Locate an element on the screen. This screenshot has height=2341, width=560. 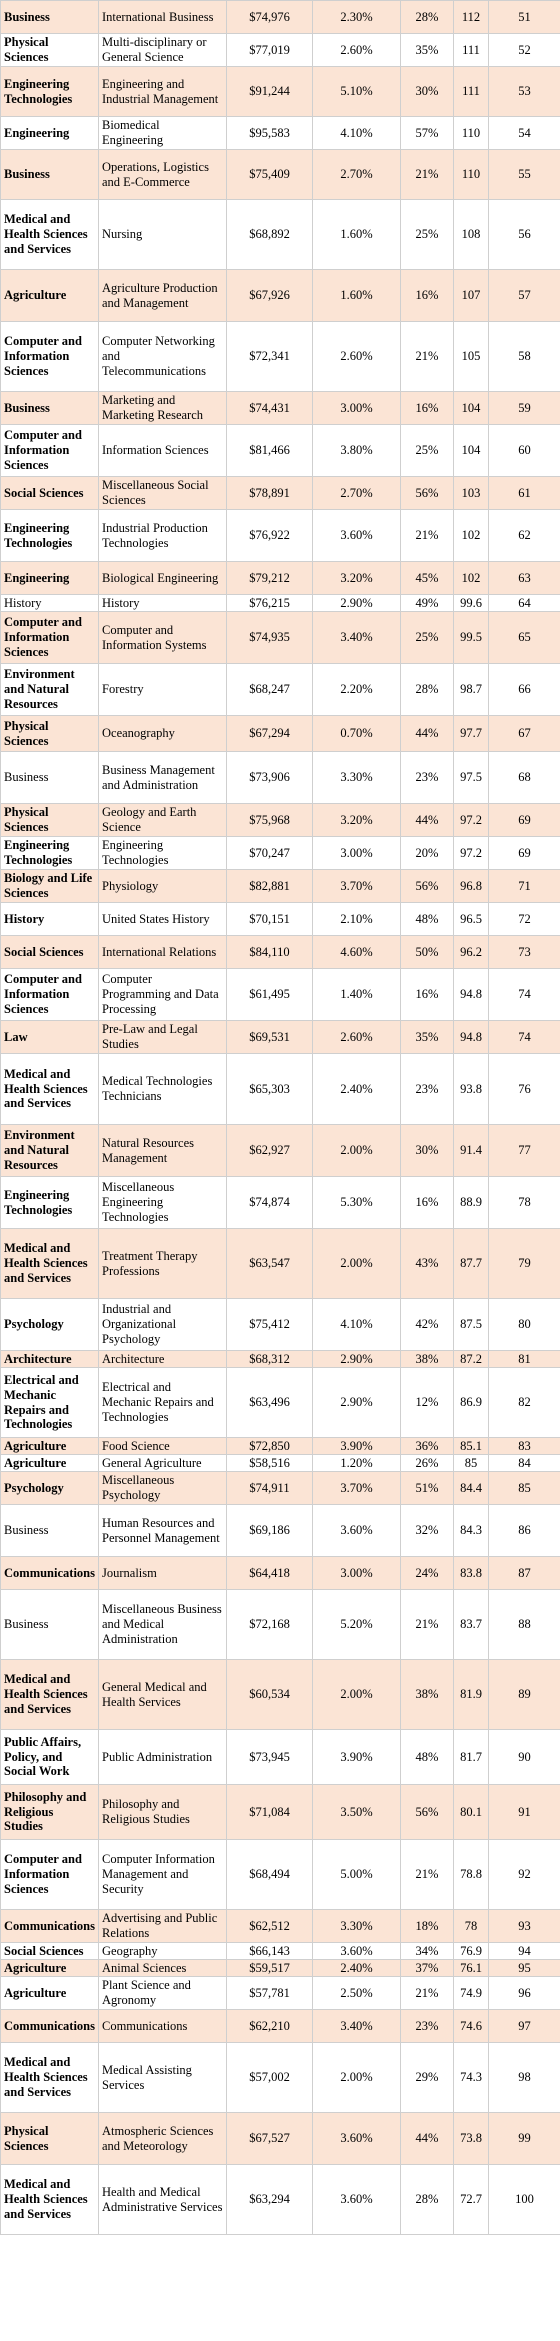
salary-cell: $72,168 is located at coordinates (269, 1624).